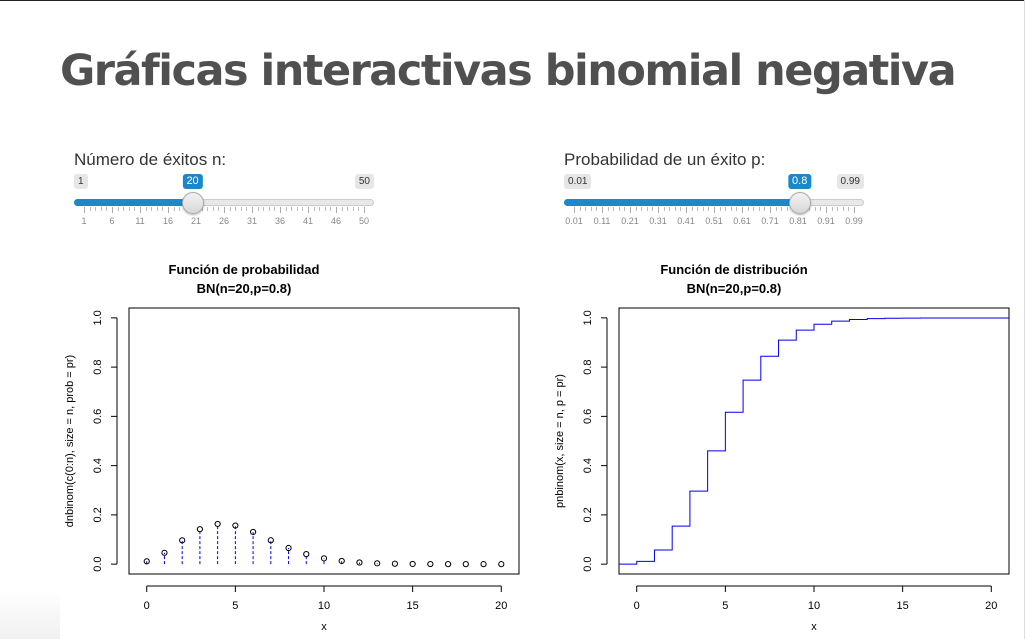 This screenshot has width=1025, height=639. Describe the element at coordinates (578, 181) in the screenshot. I see `slider-p-min-label: 0.01` at that location.